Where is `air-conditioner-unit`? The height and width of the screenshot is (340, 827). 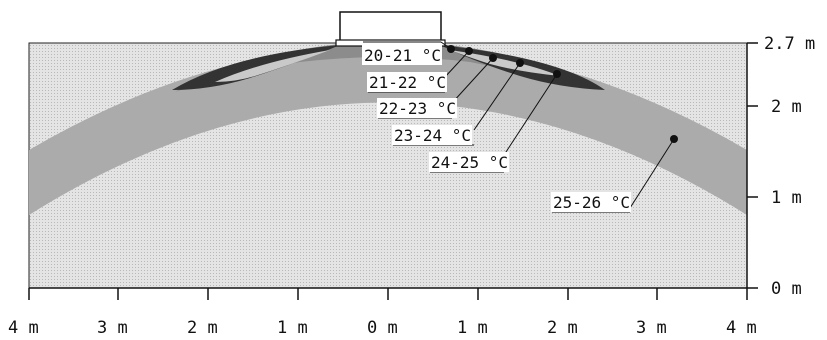 air-conditioner-unit is located at coordinates (390, 27).